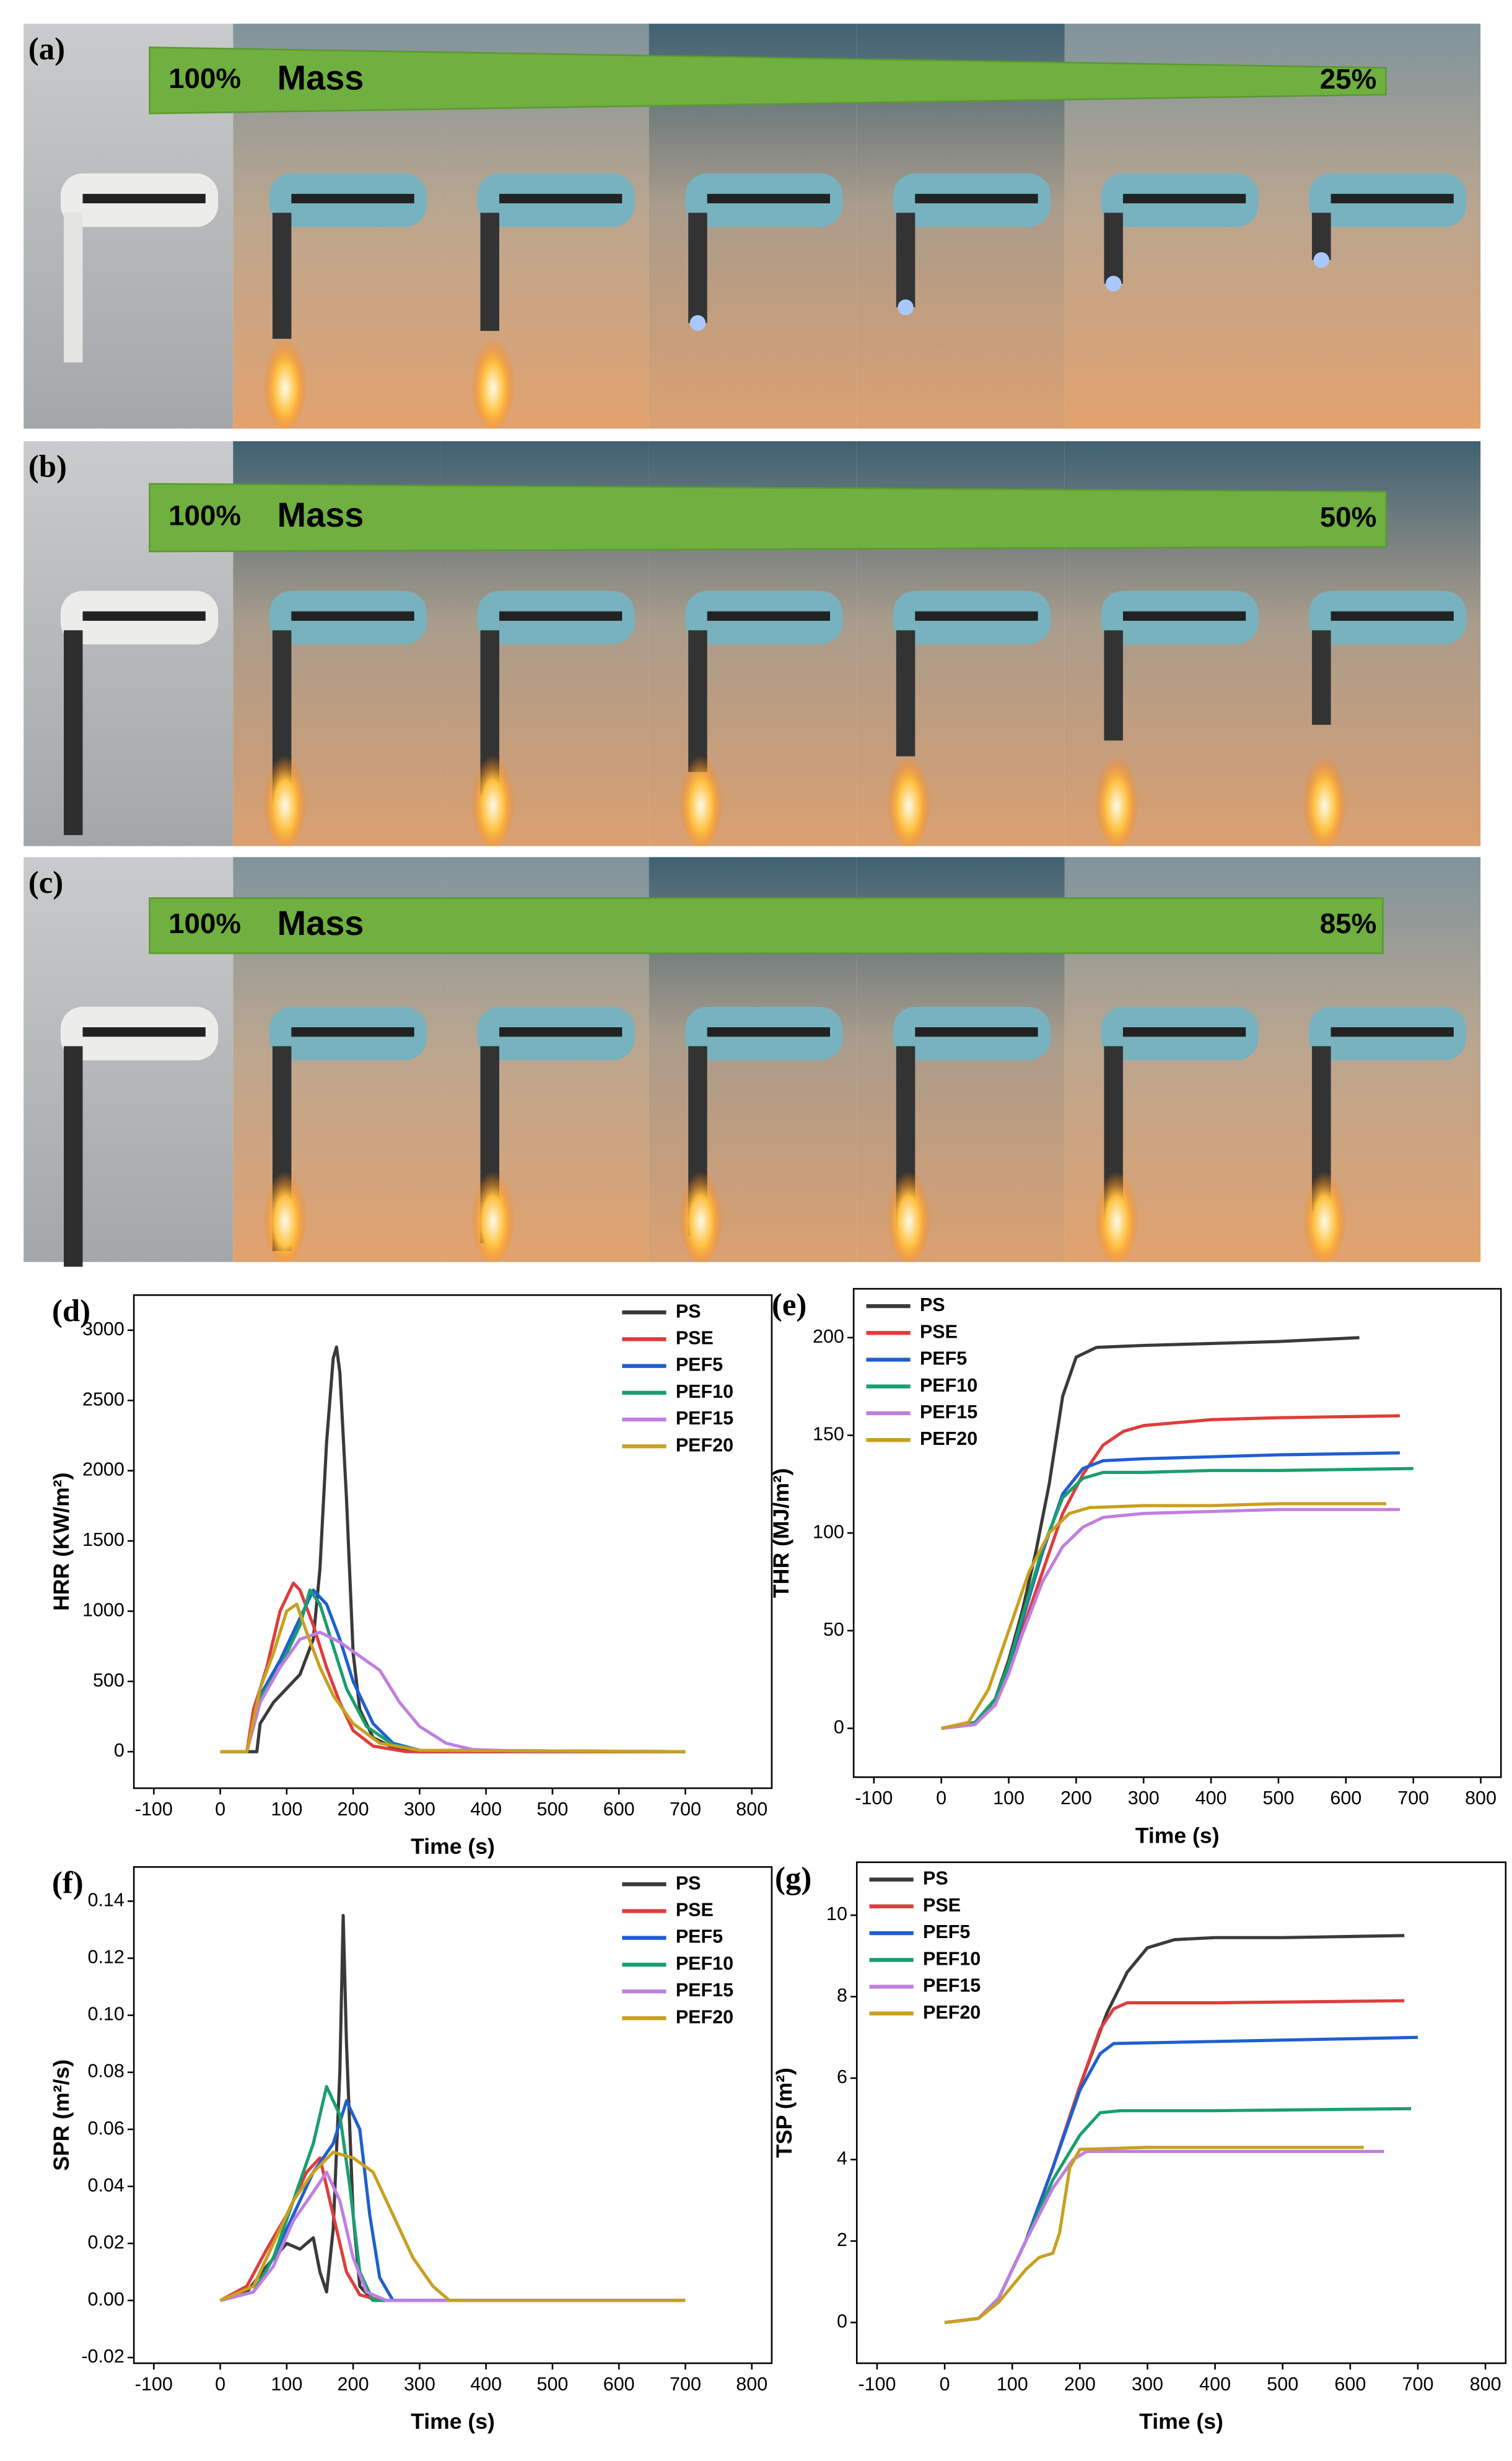 This screenshot has height=2461, width=1512. What do you see at coordinates (105, 2185) in the screenshot?
I see `y-tick-label: 0.04` at bounding box center [105, 2185].